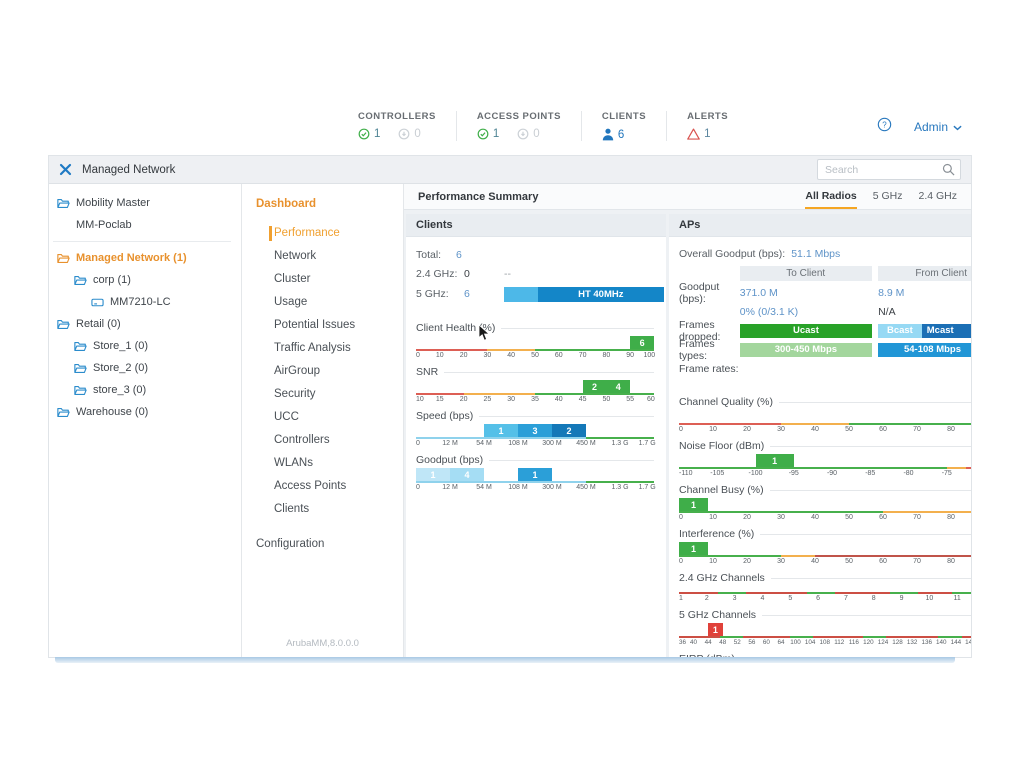 The height and width of the screenshot is (768, 1024). I want to click on tick-label: 12 M, so click(450, 487).